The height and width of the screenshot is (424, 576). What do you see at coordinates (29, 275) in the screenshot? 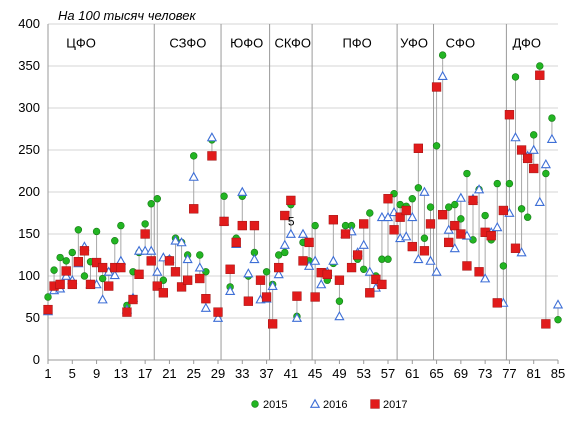
I see `y-tick-label: 100` at bounding box center [29, 275].